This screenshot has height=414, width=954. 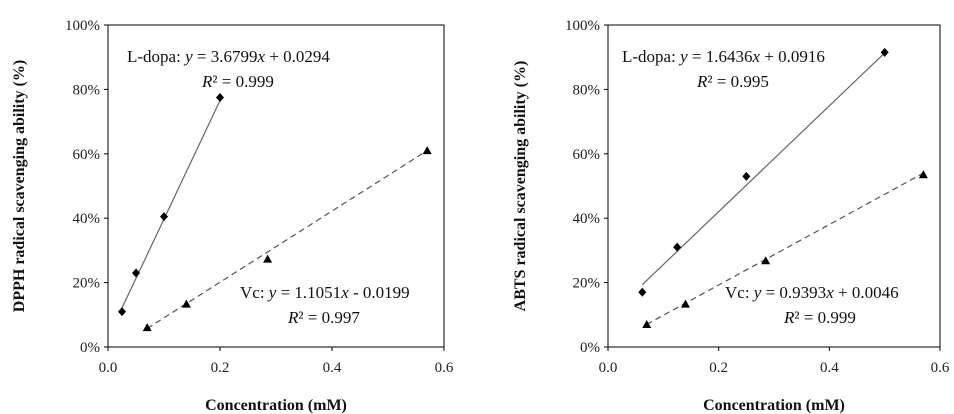 I want to click on regression-equation-label: Vc: y = 0.9393x + 0.0046, so click(x=812, y=292).